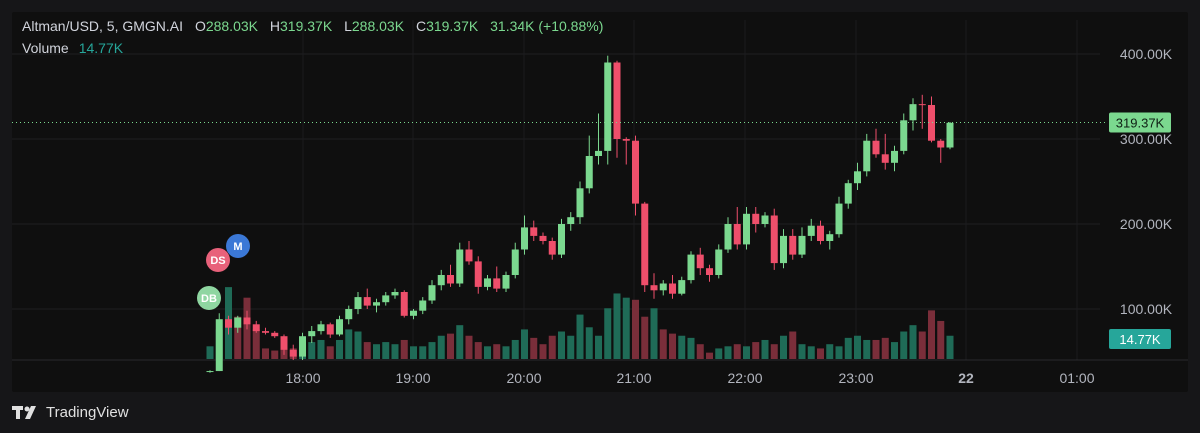 The width and height of the screenshot is (1200, 433). What do you see at coordinates (45, 48) in the screenshot?
I see `volume-label: Volume` at bounding box center [45, 48].